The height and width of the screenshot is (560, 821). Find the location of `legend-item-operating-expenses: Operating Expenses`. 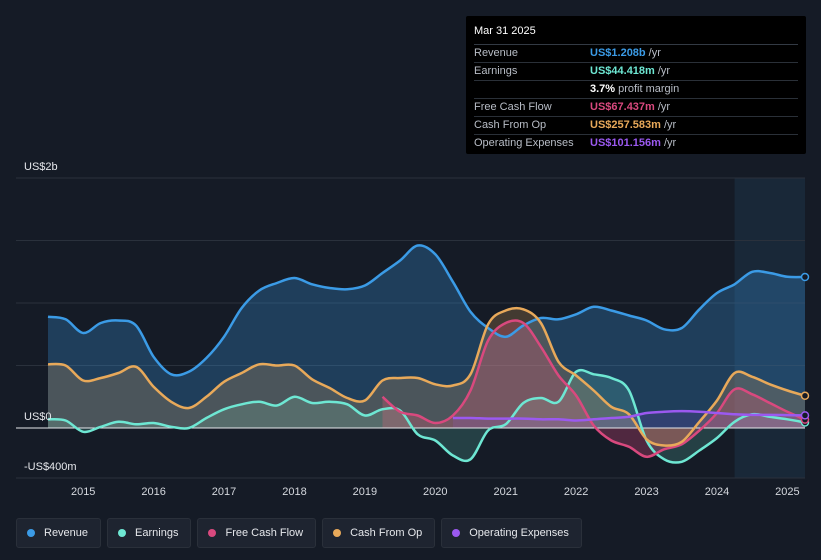

legend-item-operating-expenses: Operating Expenses is located at coordinates (511, 533).